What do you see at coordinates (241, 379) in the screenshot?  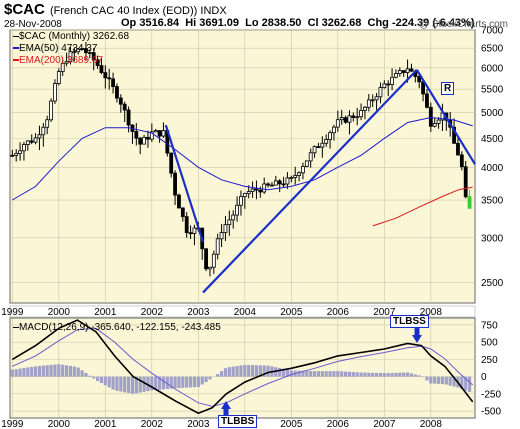 I see `macd-histogram-group` at bounding box center [241, 379].